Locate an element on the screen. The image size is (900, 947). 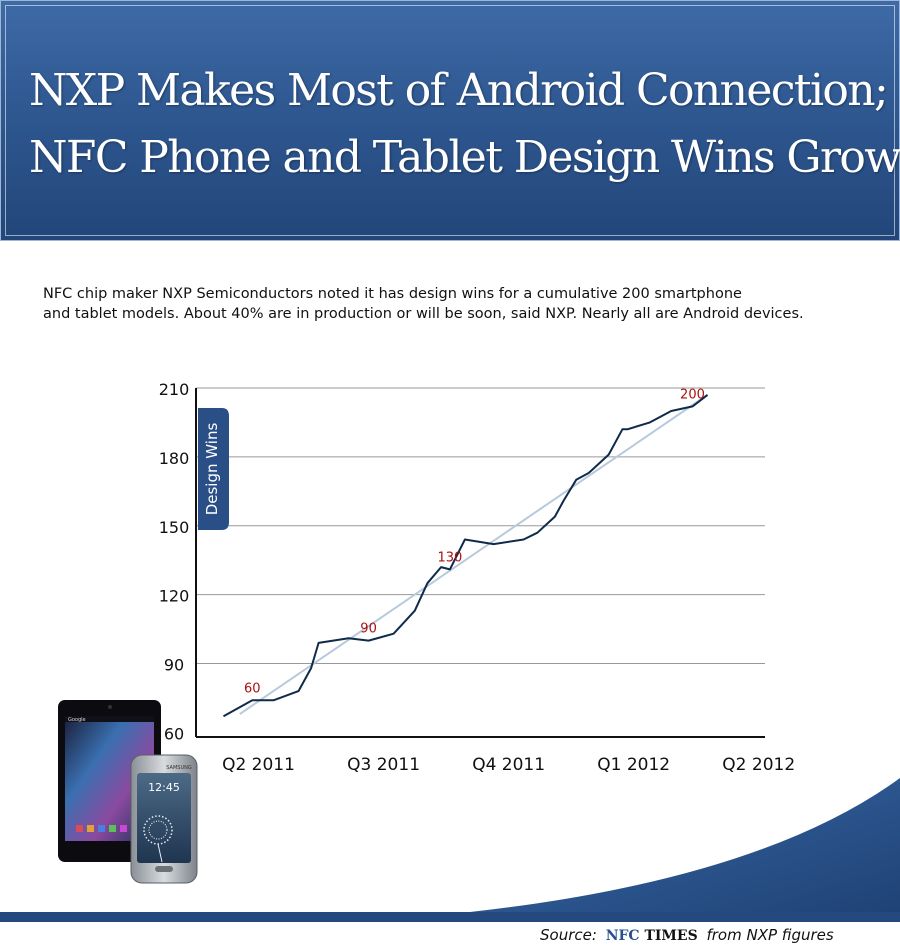
title-line-1: NXP Makes Most of Android Connection; is located at coordinates (459, 90).